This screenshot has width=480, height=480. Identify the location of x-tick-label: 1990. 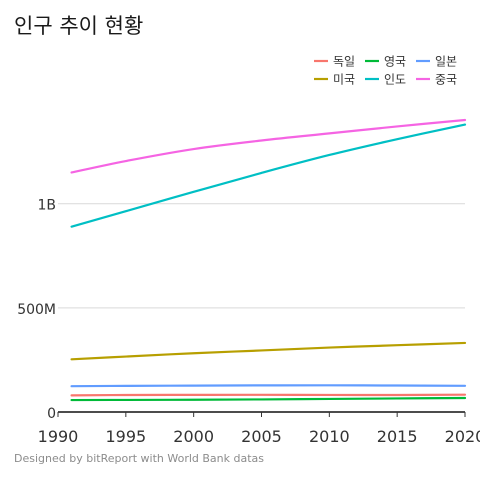
(58, 436).